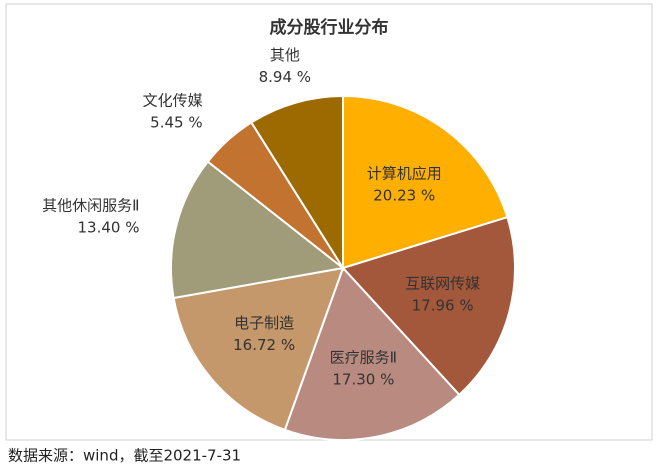 The width and height of the screenshot is (659, 472). What do you see at coordinates (90, 205) in the screenshot?
I see `slice-label: 其他休闲服务Ⅱ` at bounding box center [90, 205].